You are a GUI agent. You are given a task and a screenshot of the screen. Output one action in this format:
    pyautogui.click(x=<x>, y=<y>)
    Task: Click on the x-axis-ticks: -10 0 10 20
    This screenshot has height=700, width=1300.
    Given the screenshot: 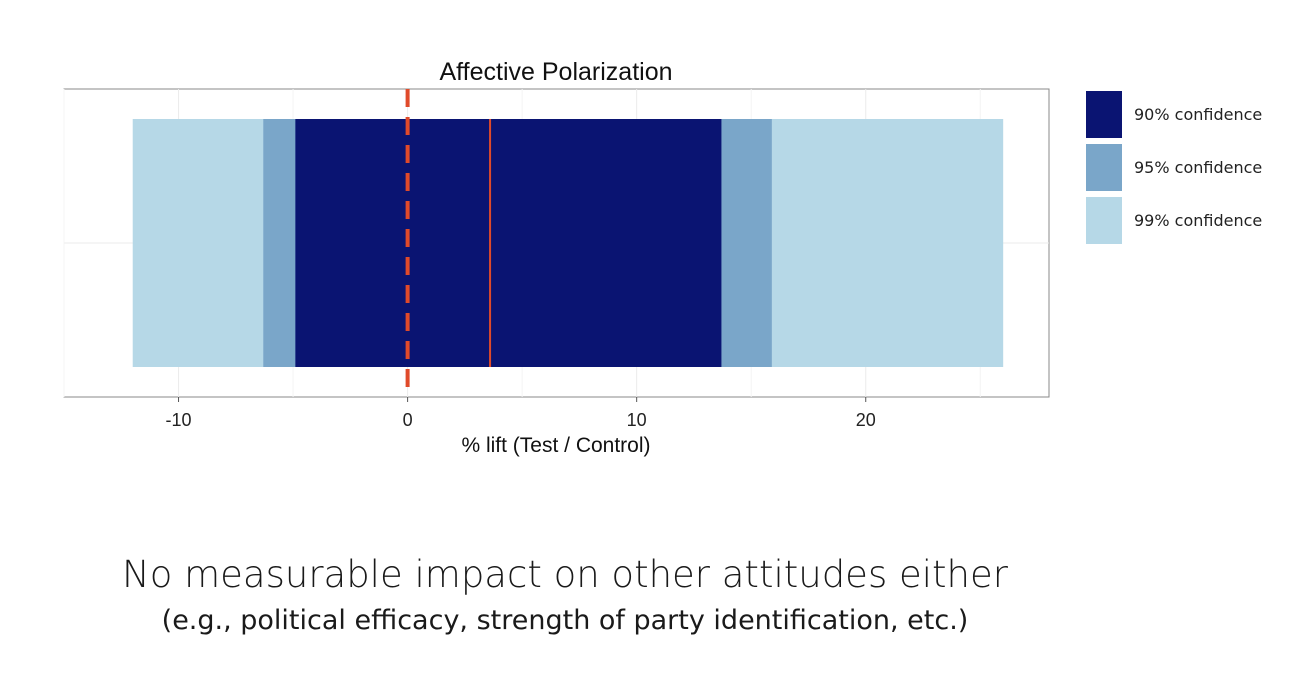 What is the action you would take?
    pyautogui.click(x=521, y=413)
    